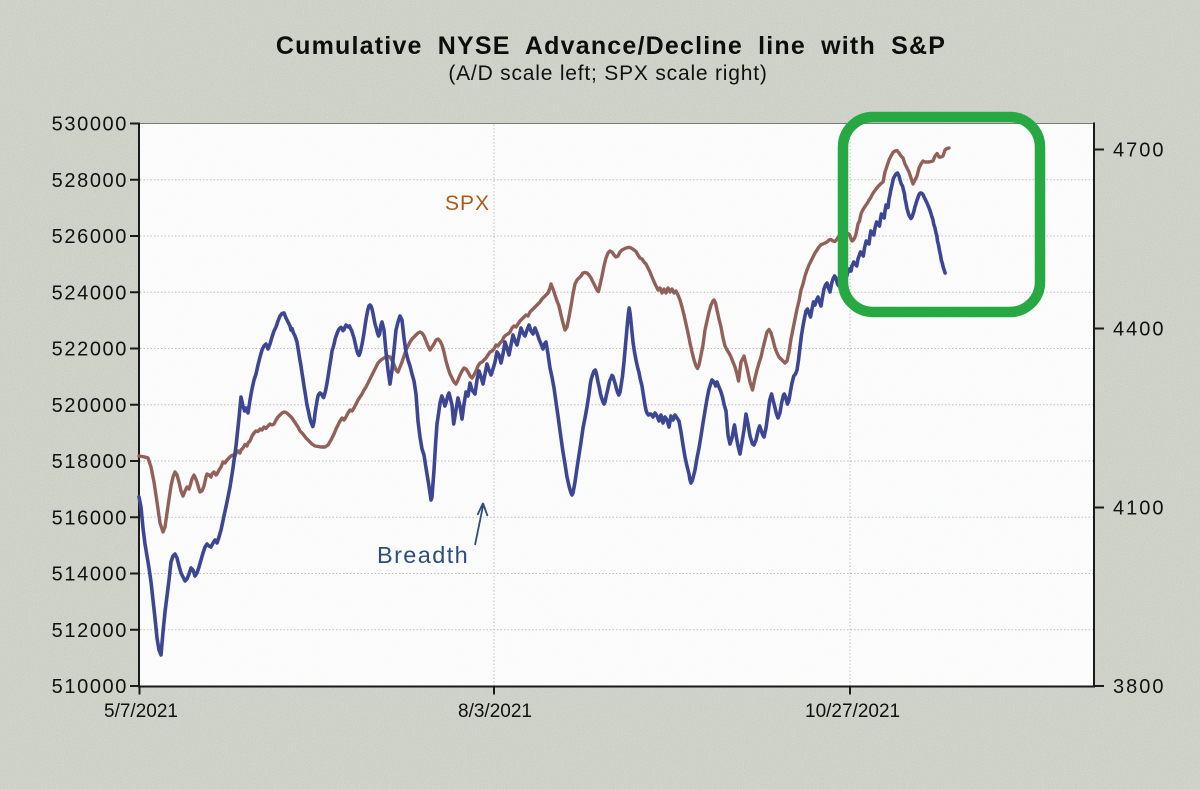  I want to click on svg-text: 516000, so click(90, 518).